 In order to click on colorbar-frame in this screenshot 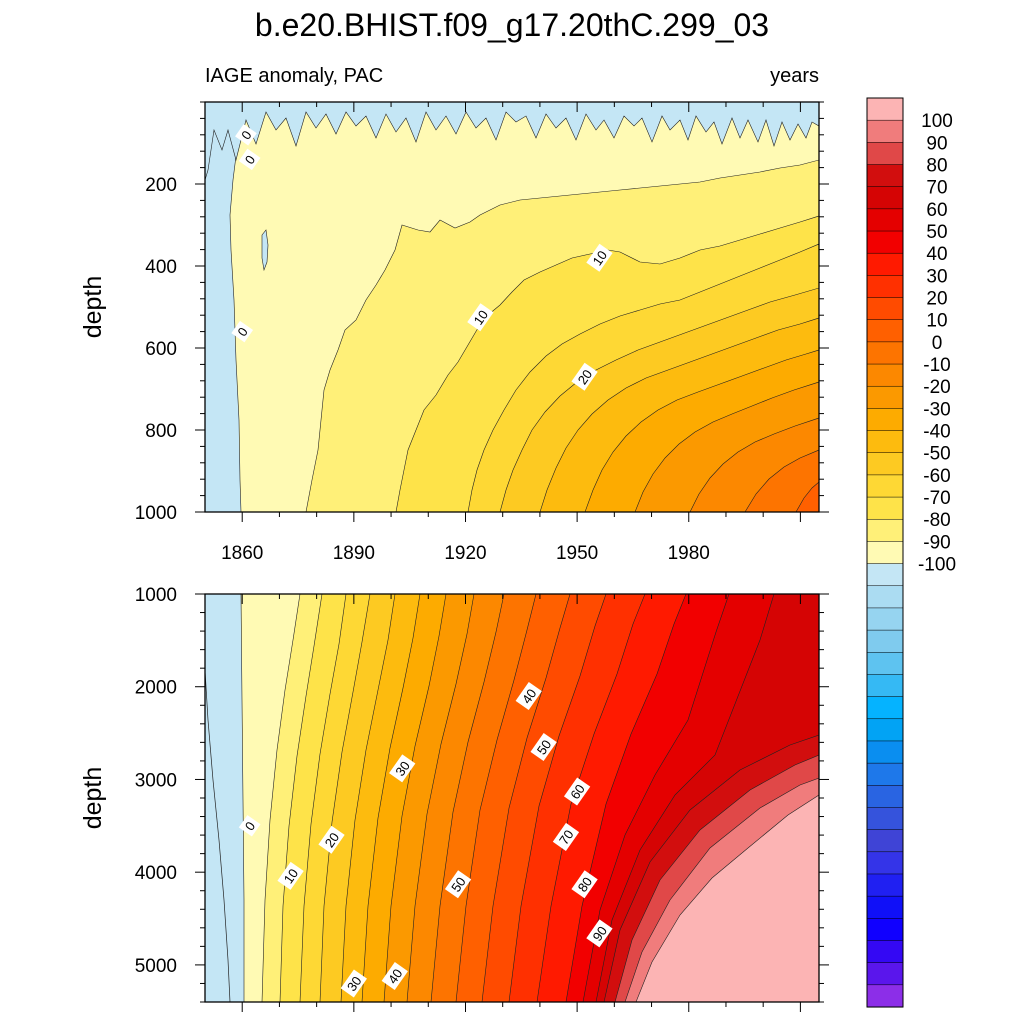, I will do `click(885, 552)`.